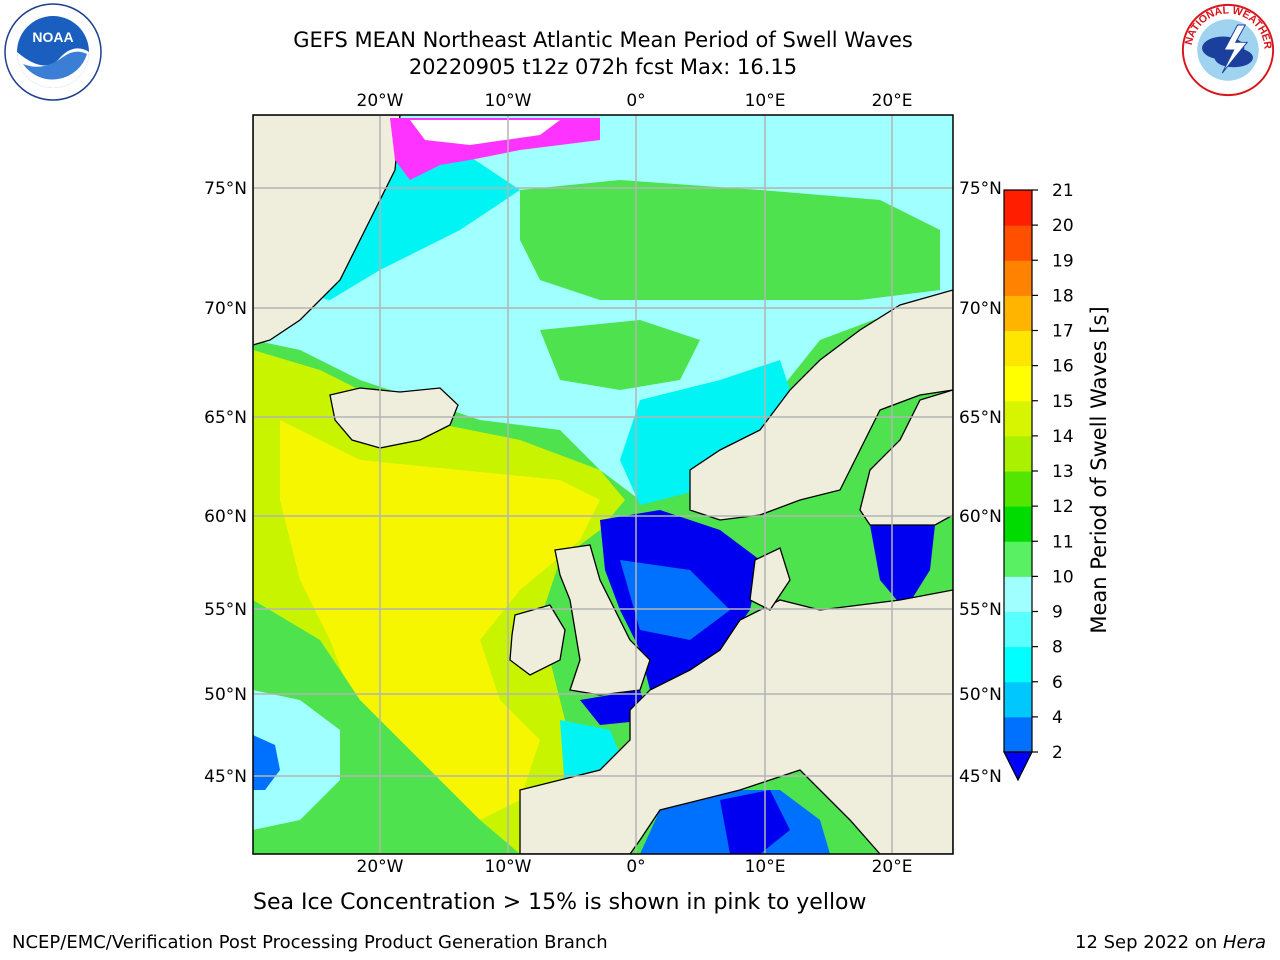 The image size is (1280, 960). I want to click on lon-label-bottom: 0°, so click(635, 867).